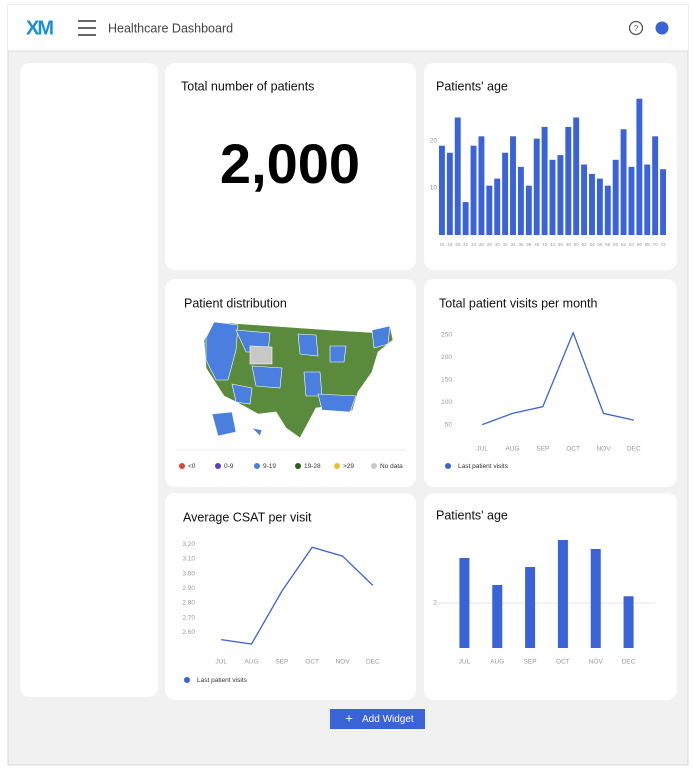 The image size is (693, 775). I want to click on x-tick-label: 32, so click(506, 244).